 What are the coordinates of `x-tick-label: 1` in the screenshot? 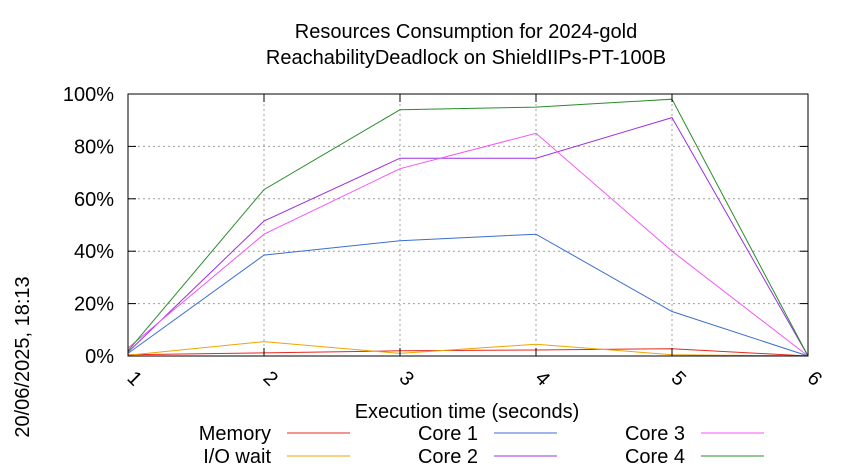 It's located at (134, 378).